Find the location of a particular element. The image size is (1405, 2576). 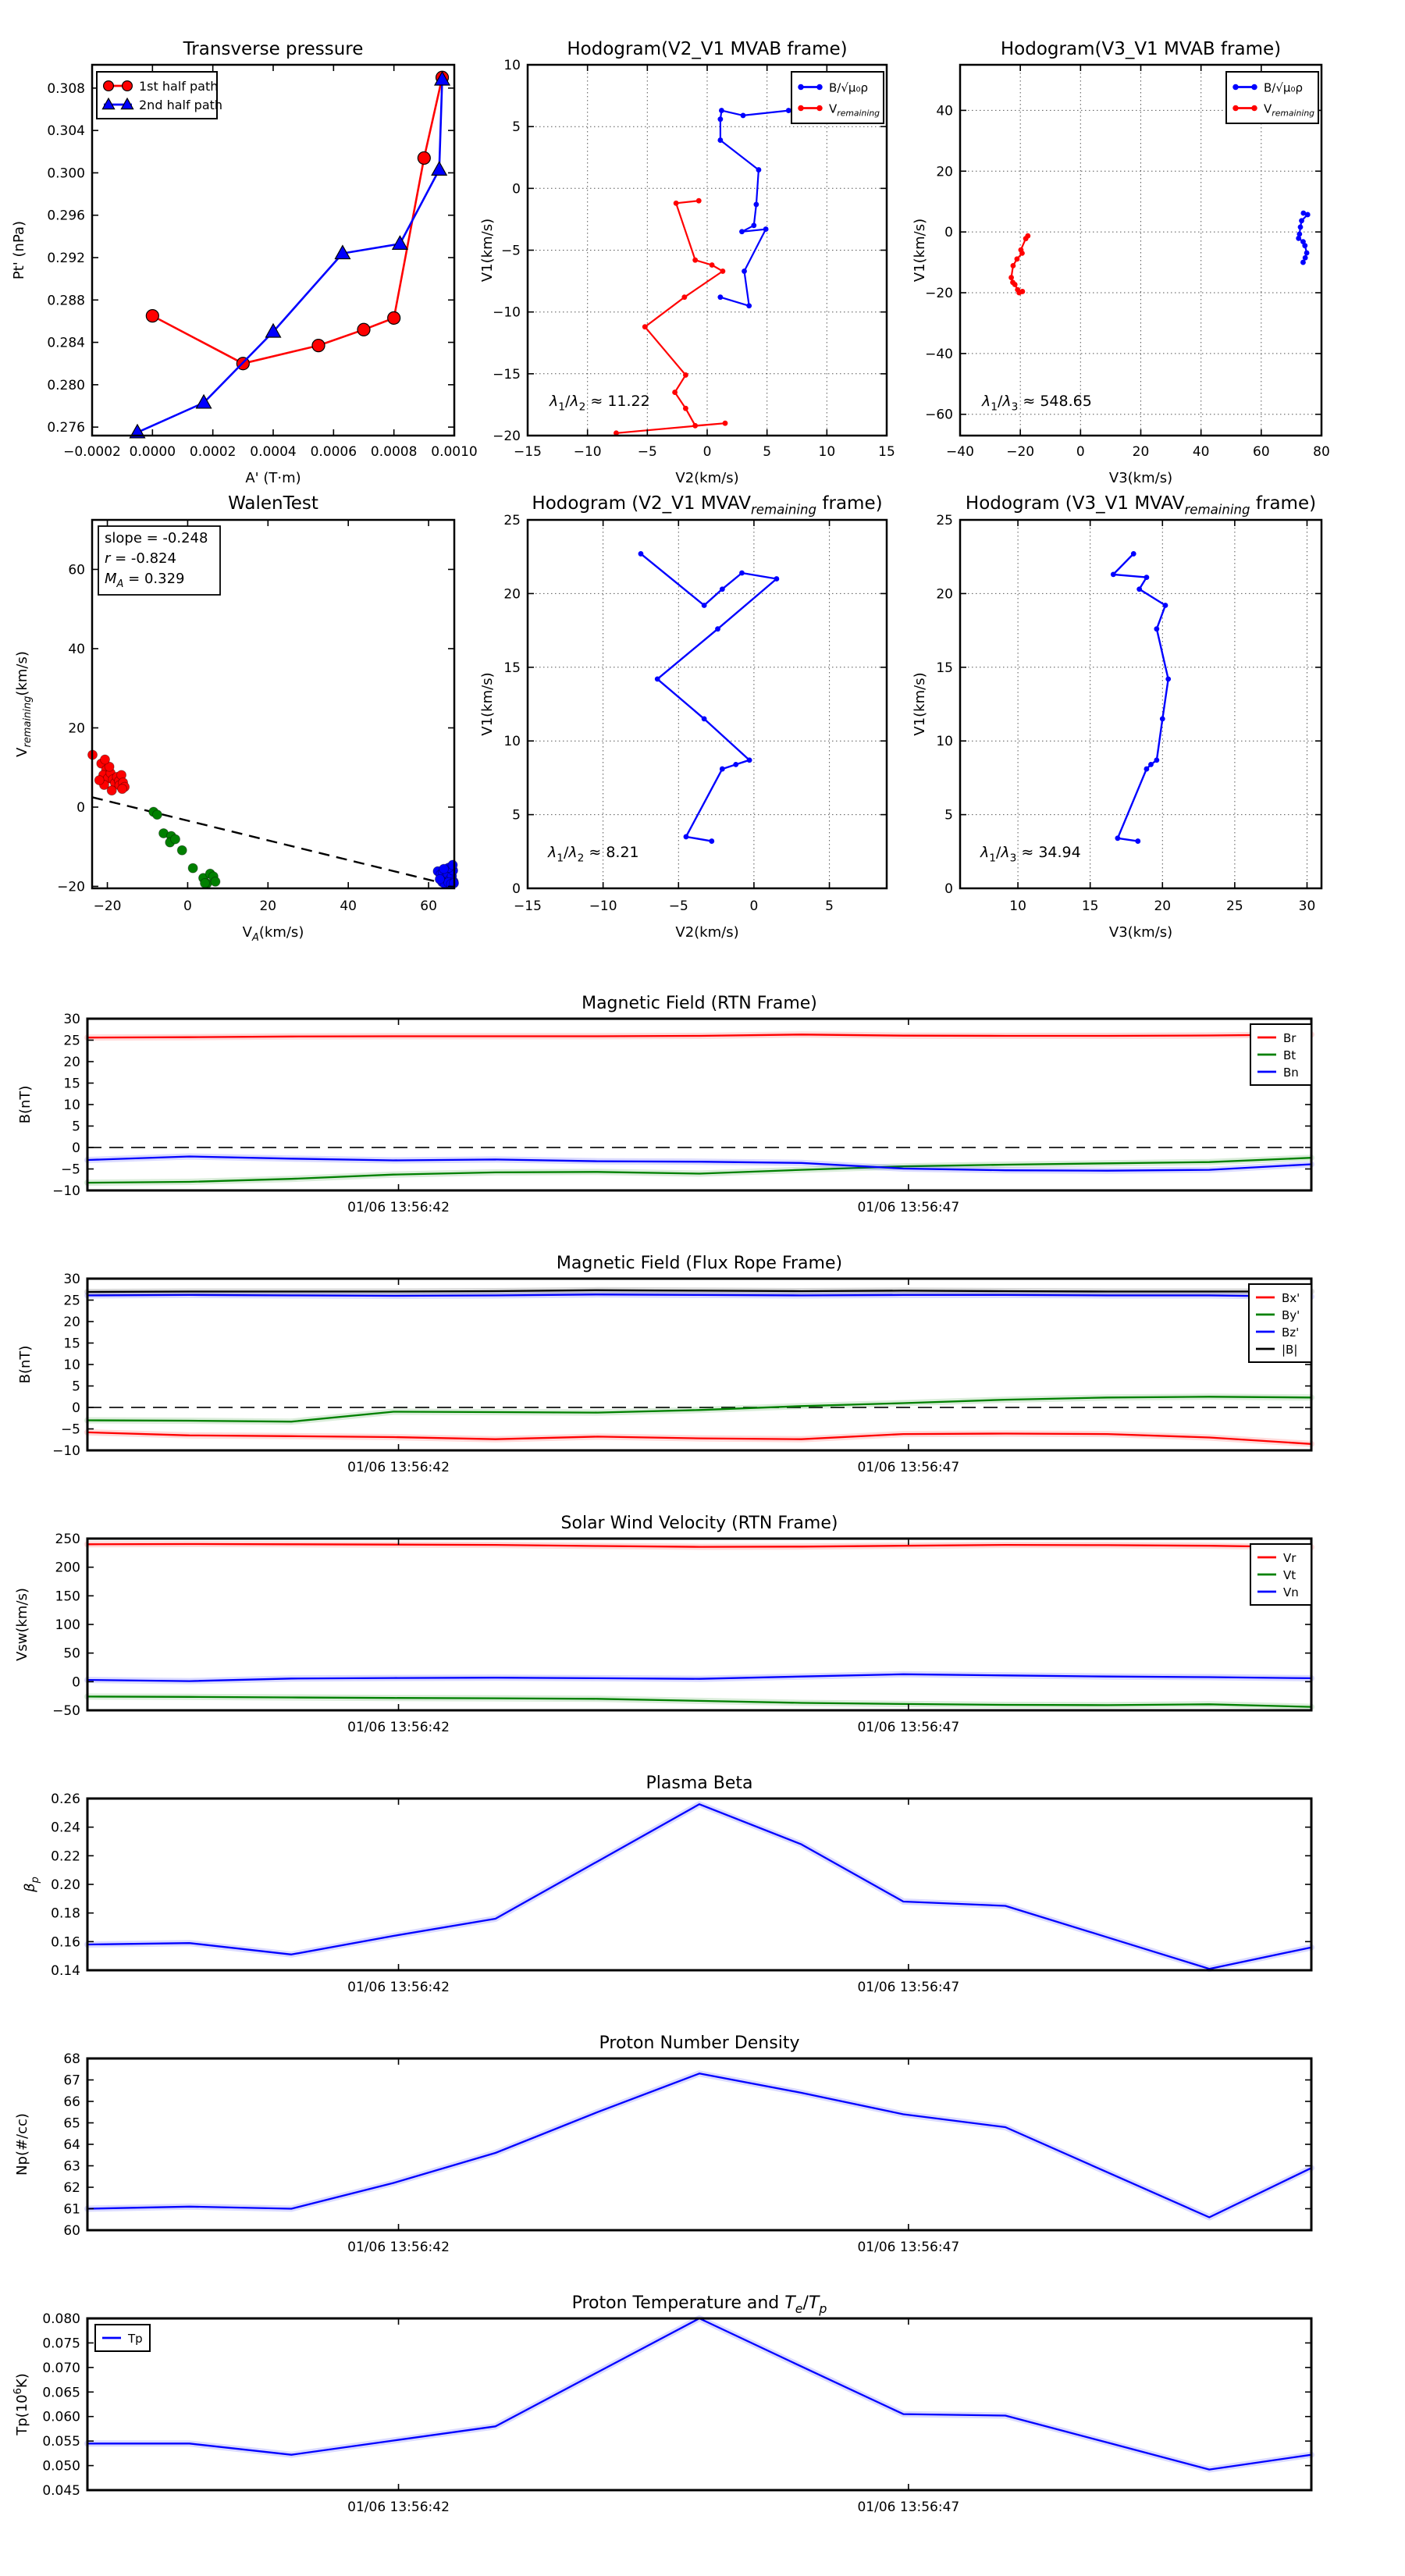

x-tick-label: 0 is located at coordinates (188, 906).